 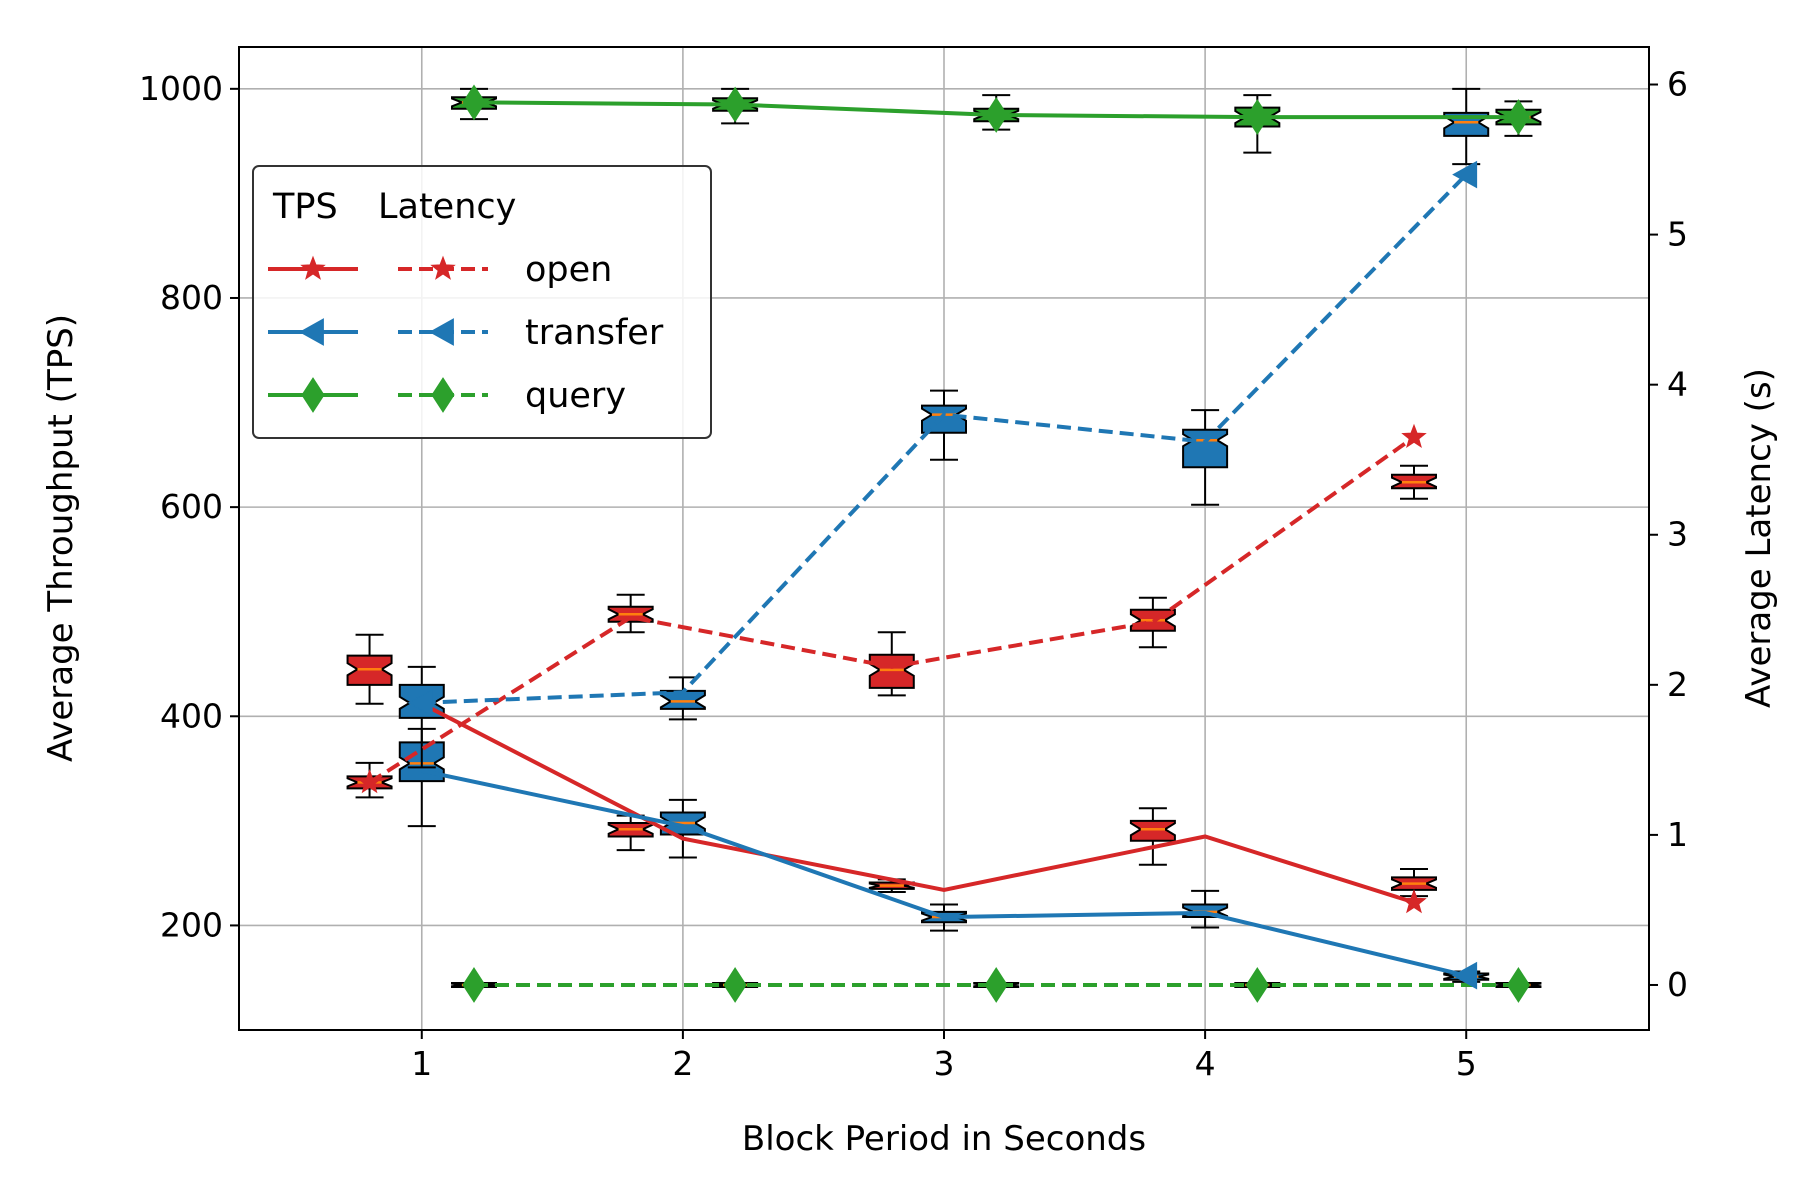 I want to click on legend-marker-latency-open, so click(x=443, y=267).